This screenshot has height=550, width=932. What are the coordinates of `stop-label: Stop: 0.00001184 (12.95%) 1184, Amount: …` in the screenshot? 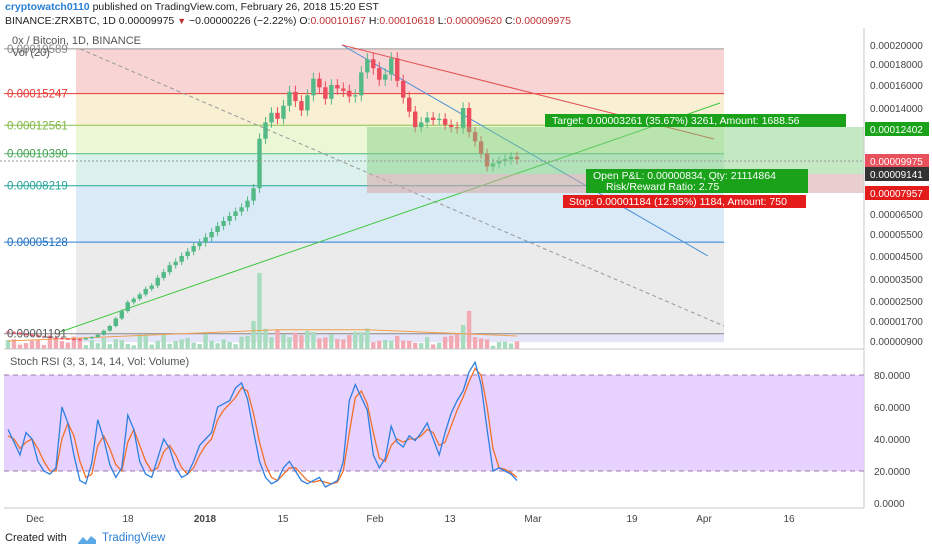 It's located at (678, 202).